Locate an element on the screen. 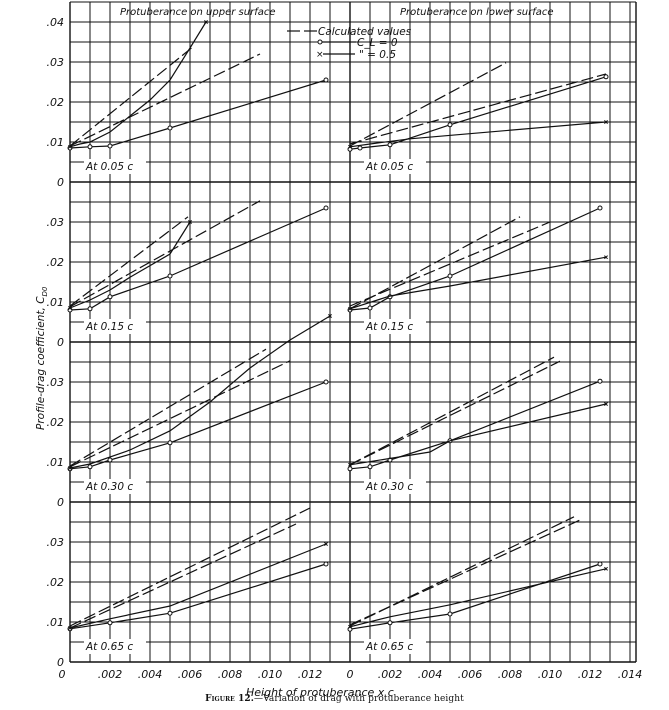 Image resolution: width=669 pixels, height=710 pixels. column-title-upper: Protuberance on upper surface is located at coordinates (198, 12).